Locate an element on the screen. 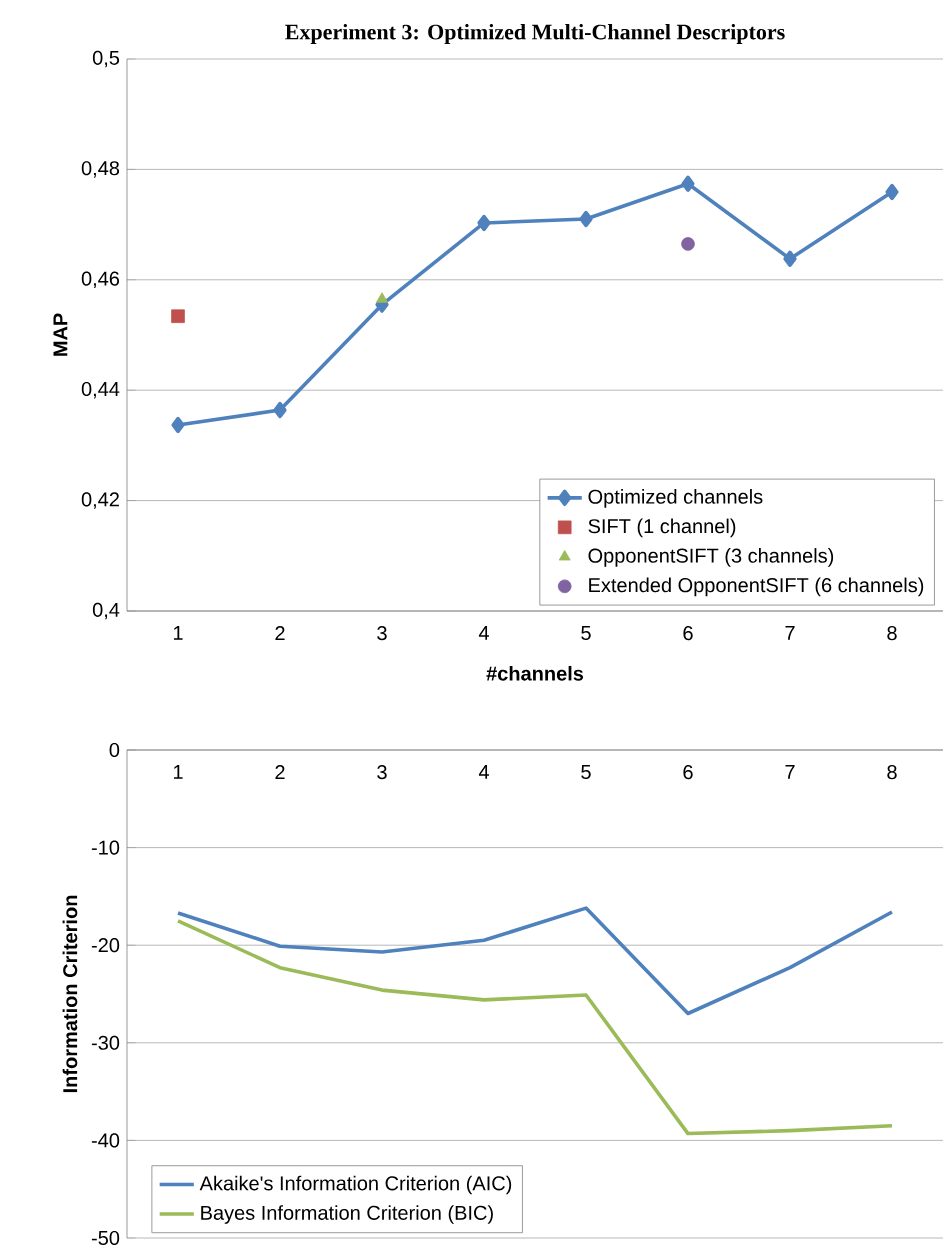 Image resolution: width=944 pixels, height=1251 pixels. legend-label: Optimized channels is located at coordinates (675, 498).